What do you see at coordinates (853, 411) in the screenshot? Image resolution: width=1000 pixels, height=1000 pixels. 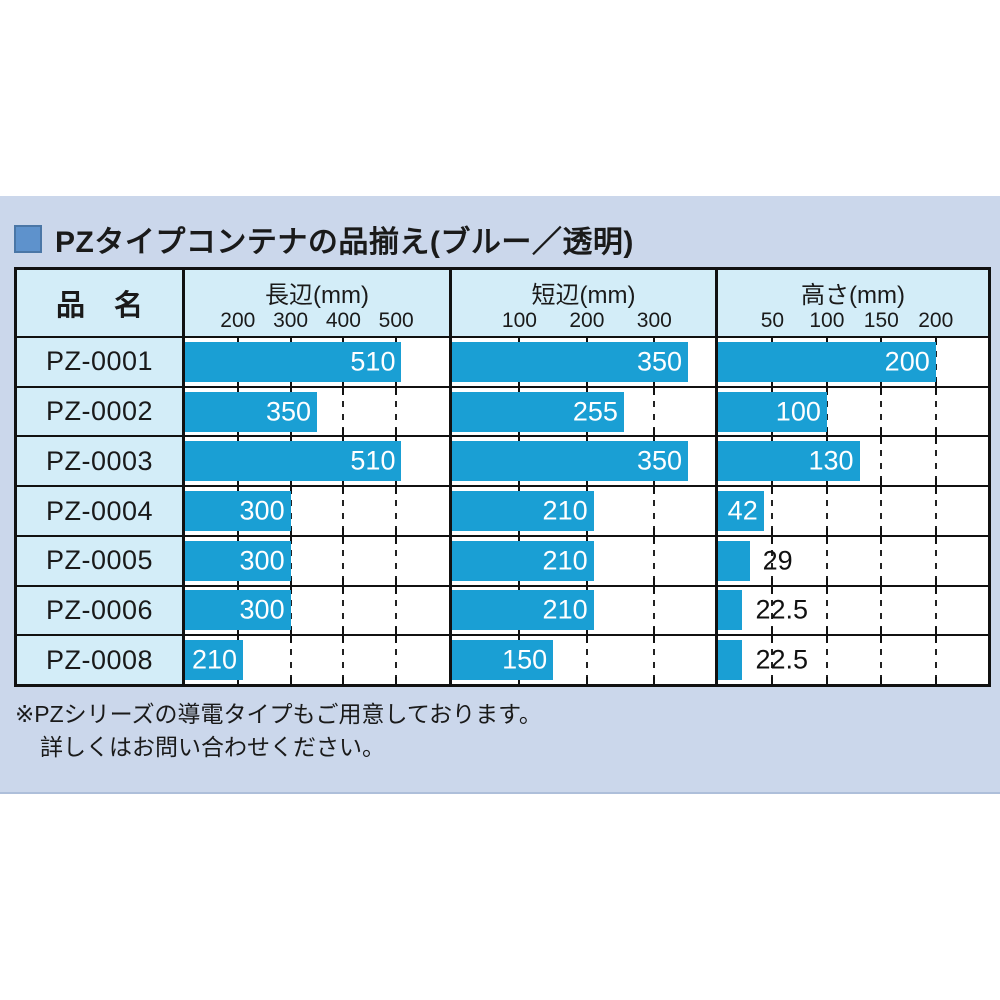 I see `bar-cell: 100` at bounding box center [853, 411].